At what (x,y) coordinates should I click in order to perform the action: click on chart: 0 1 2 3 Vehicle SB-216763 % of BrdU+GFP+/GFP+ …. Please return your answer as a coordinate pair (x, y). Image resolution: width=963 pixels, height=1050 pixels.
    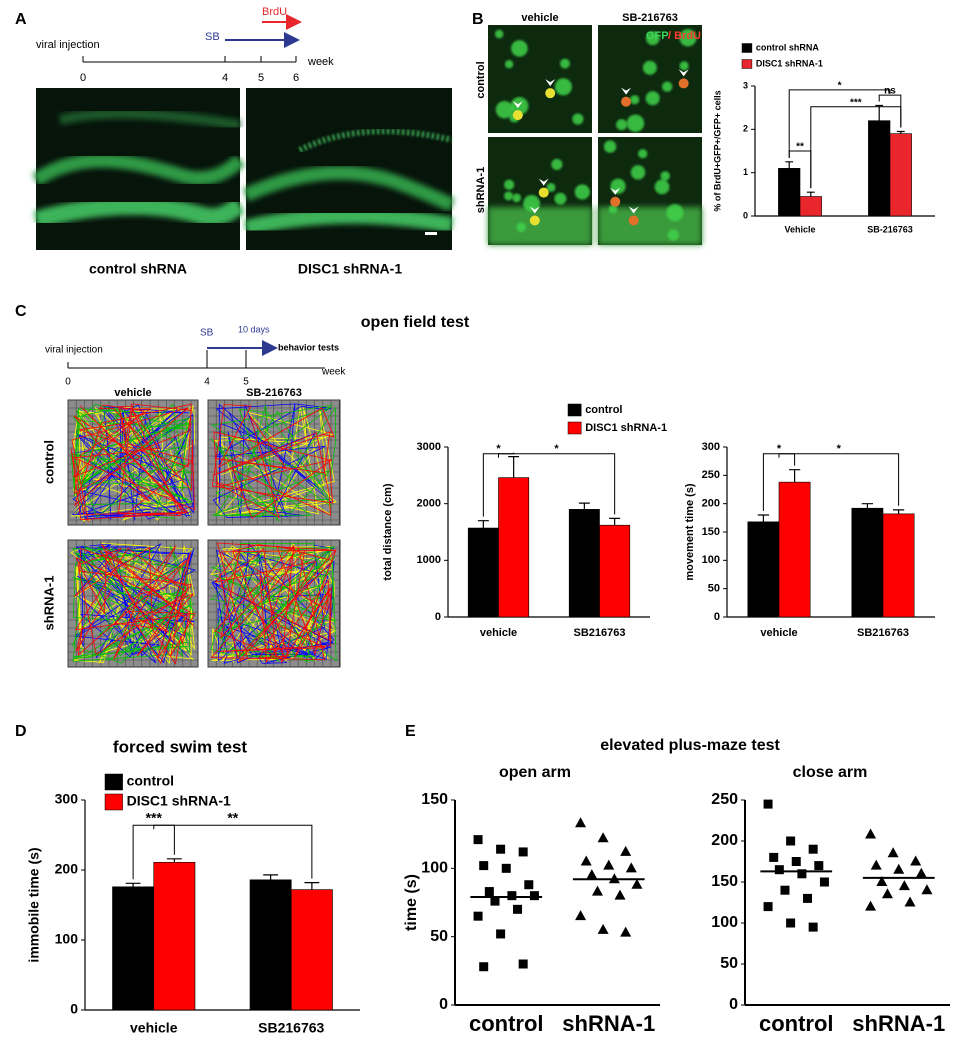
    Looking at the image, I should click on (823, 138).